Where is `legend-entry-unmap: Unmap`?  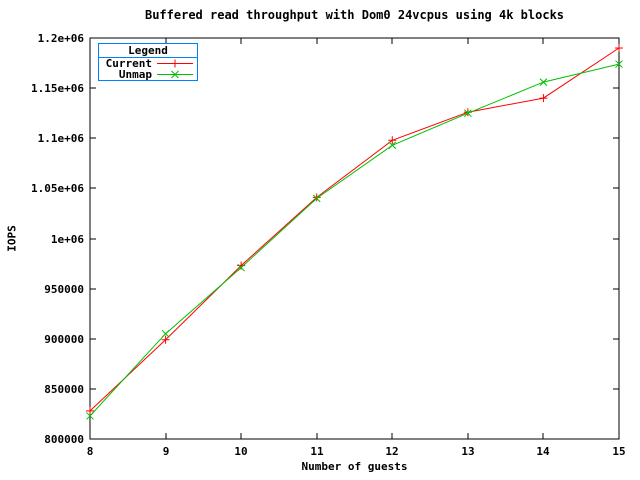 legend-entry-unmap: Unmap is located at coordinates (148, 74).